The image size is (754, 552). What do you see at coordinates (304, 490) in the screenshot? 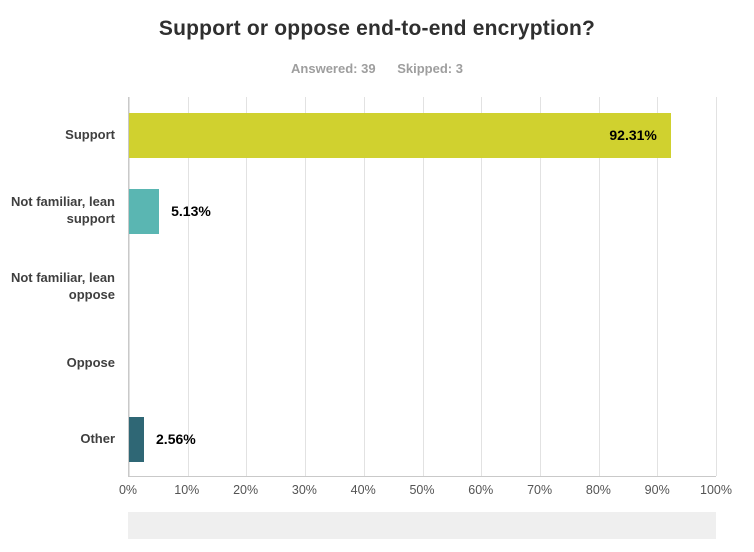
I see `x-tick-label: 30%` at bounding box center [304, 490].